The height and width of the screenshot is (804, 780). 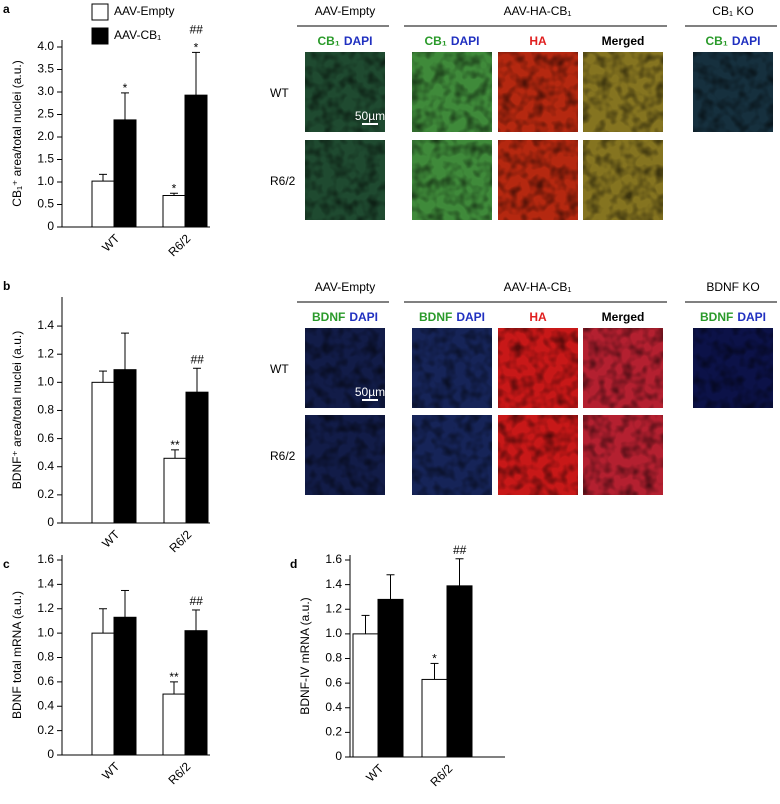 I want to click on y-axis-label: BDNF⁺ area/total nuclei (a.u.), so click(x=17, y=410).